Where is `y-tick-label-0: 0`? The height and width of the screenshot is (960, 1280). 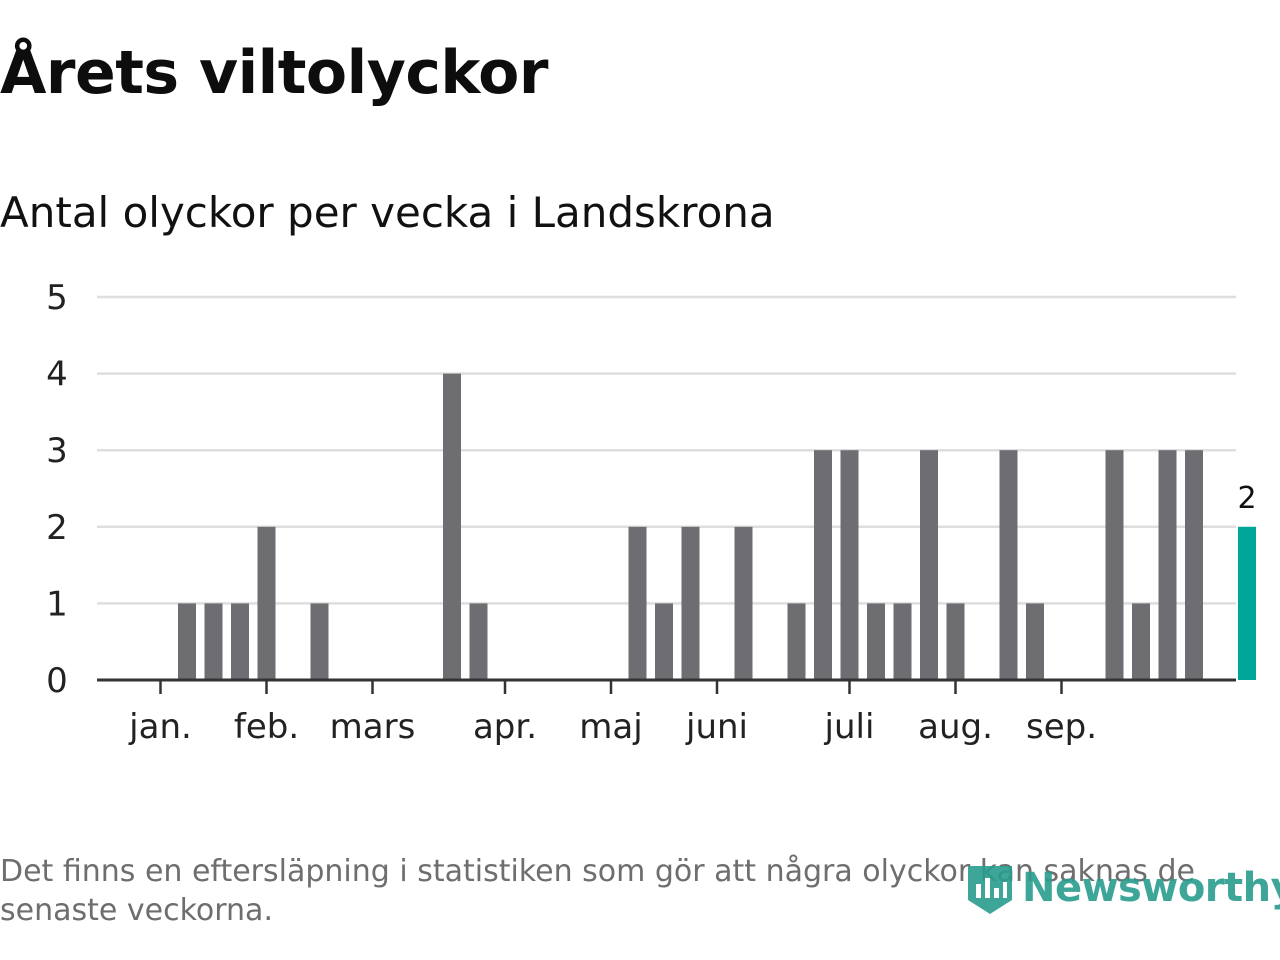
y-tick-label-0: 0 is located at coordinates (57, 681).